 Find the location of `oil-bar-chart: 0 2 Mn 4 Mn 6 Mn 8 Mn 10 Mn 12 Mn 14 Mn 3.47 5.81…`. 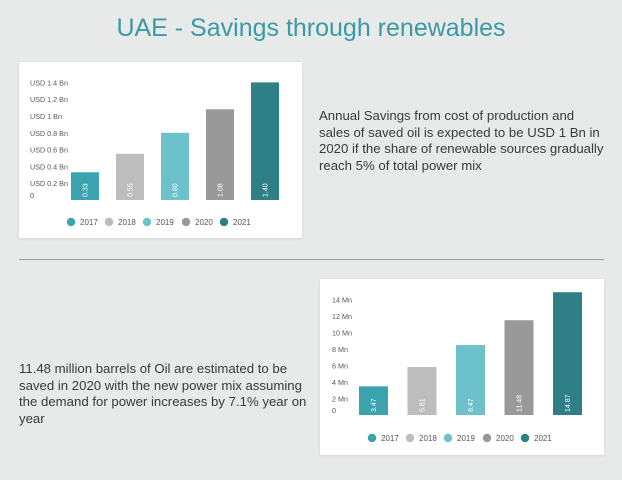

oil-bar-chart: 0 2 Mn 4 Mn 6 Mn 8 Mn 10 Mn 12 Mn 14 Mn 3.47 5.81… is located at coordinates (457, 367).